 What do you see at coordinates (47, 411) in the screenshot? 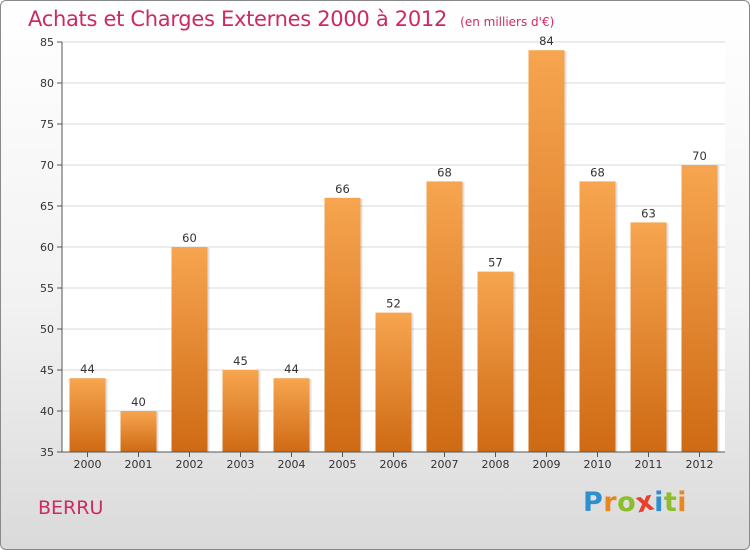
I see `y-tick-label: 40` at bounding box center [47, 411].